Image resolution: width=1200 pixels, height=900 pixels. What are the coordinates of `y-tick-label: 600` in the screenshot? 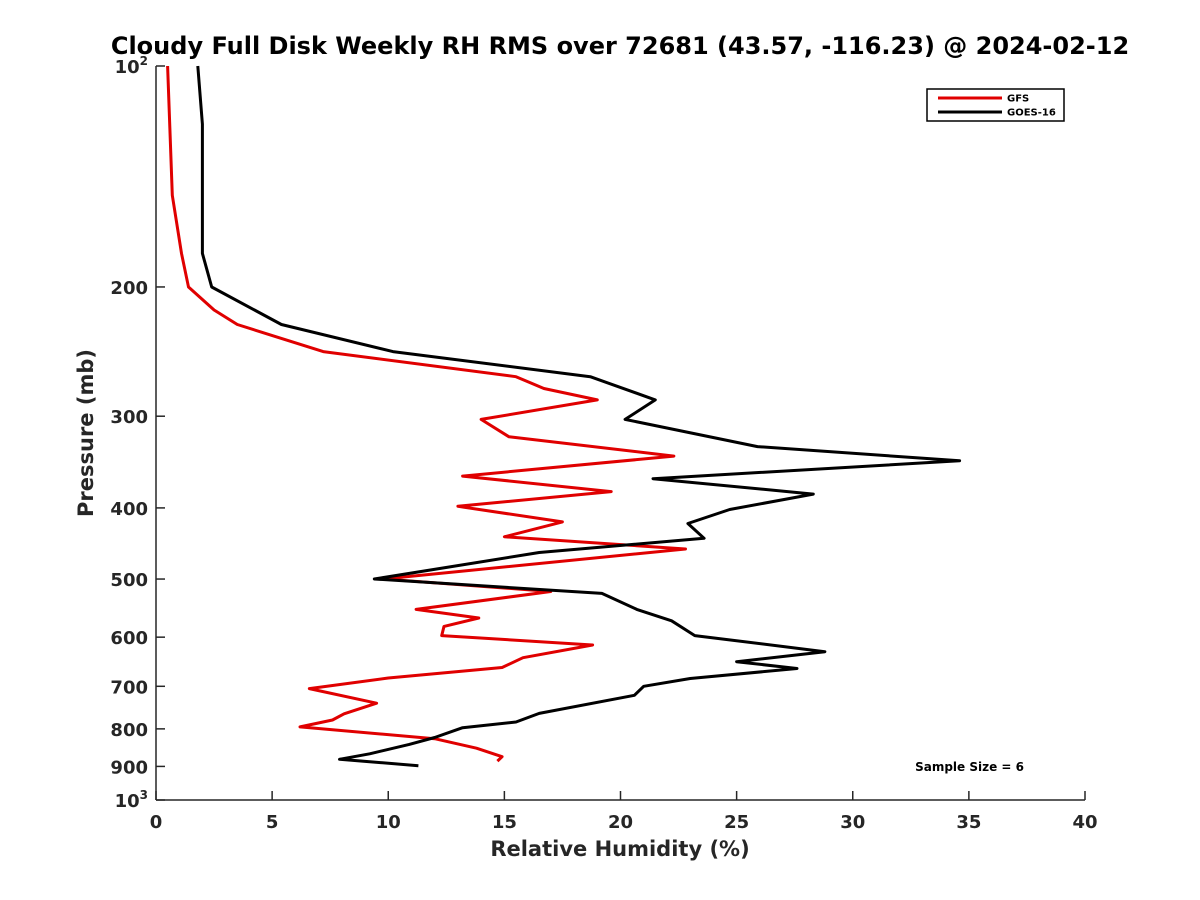 It's located at (129, 638).